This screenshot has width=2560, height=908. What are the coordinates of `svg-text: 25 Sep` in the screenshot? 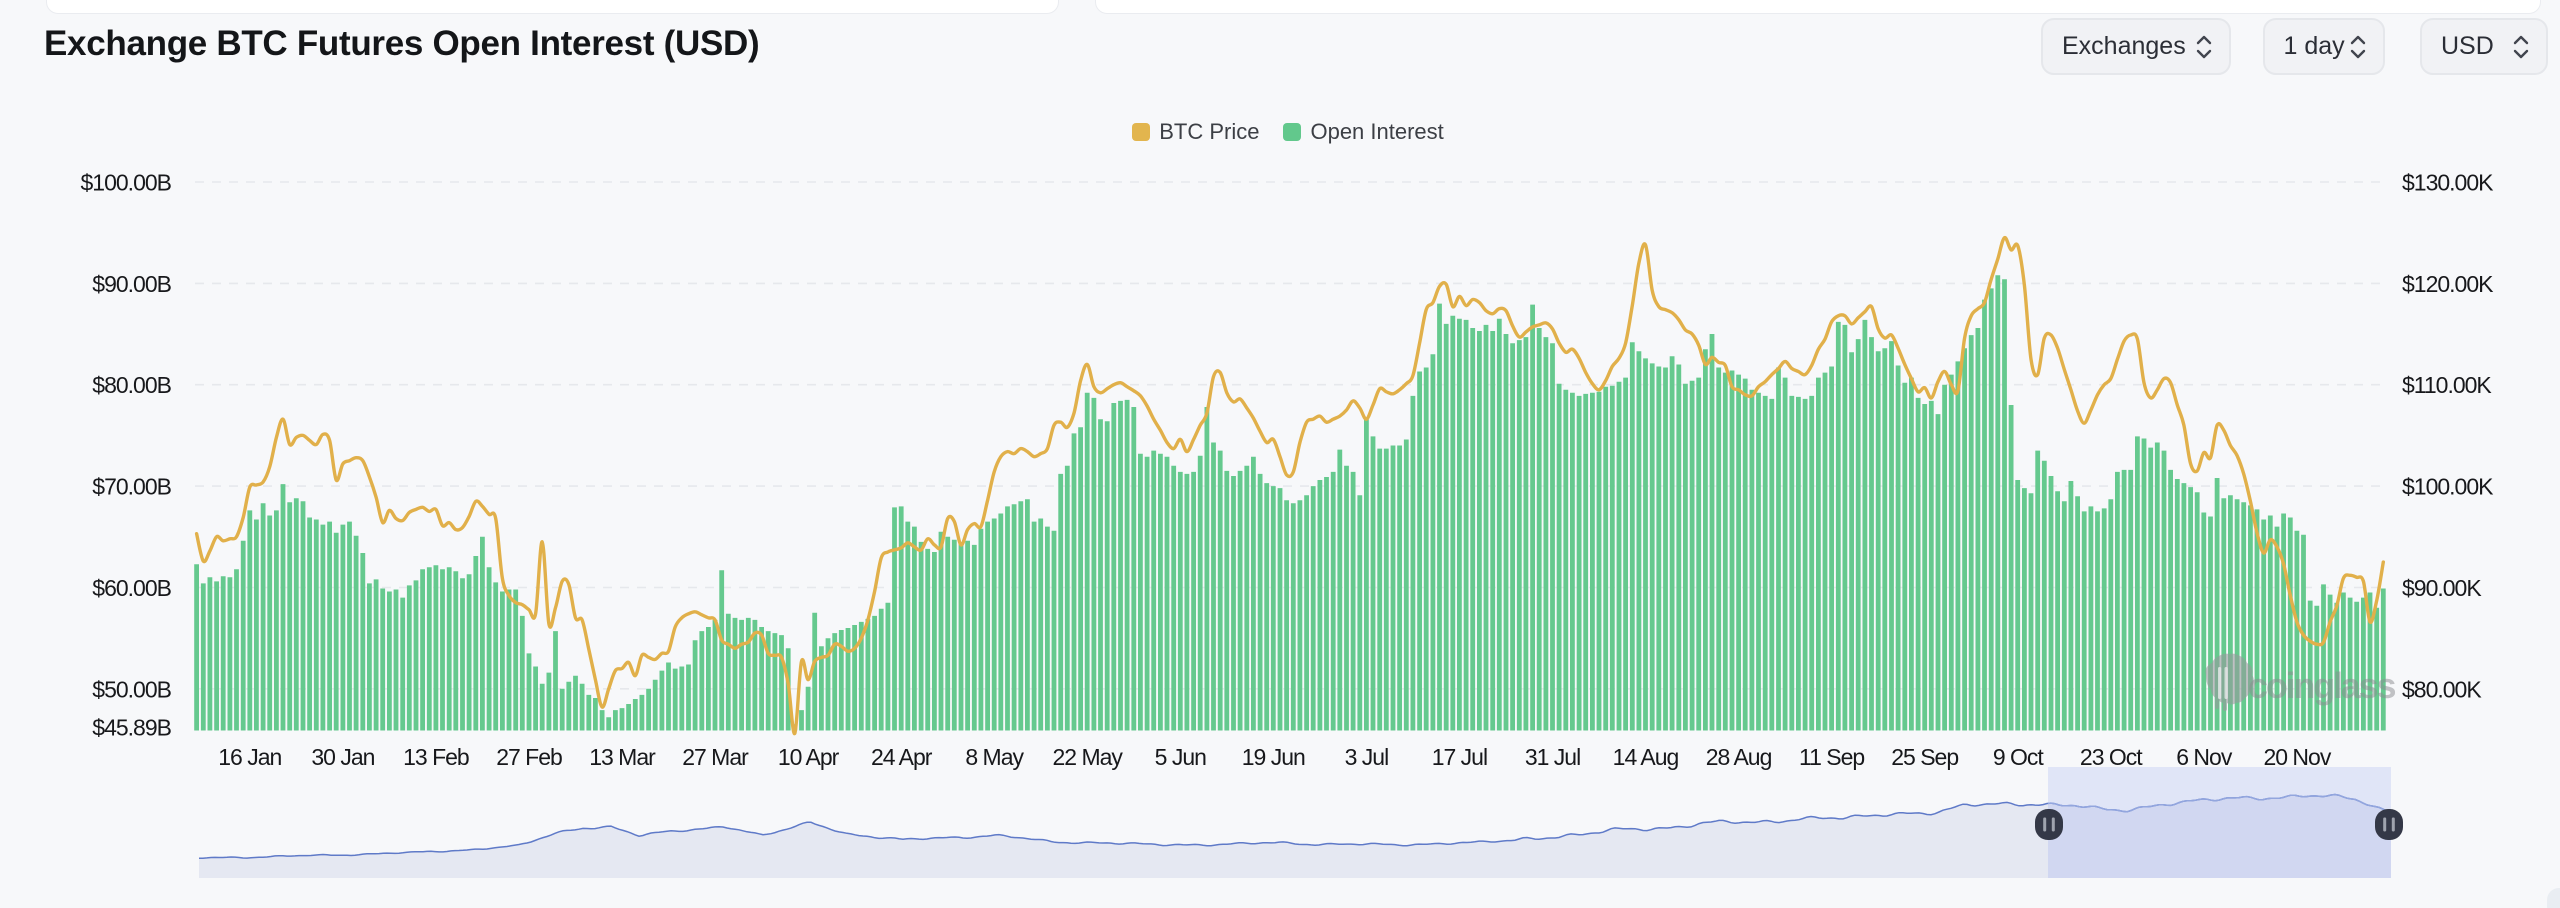 It's located at (1924, 757).